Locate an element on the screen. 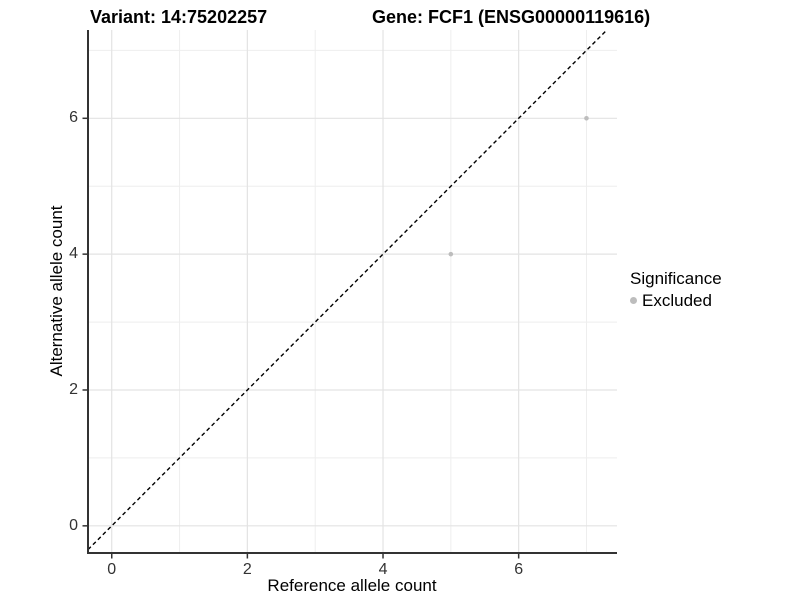  x-axis-tick-label: 4 is located at coordinates (383, 569).